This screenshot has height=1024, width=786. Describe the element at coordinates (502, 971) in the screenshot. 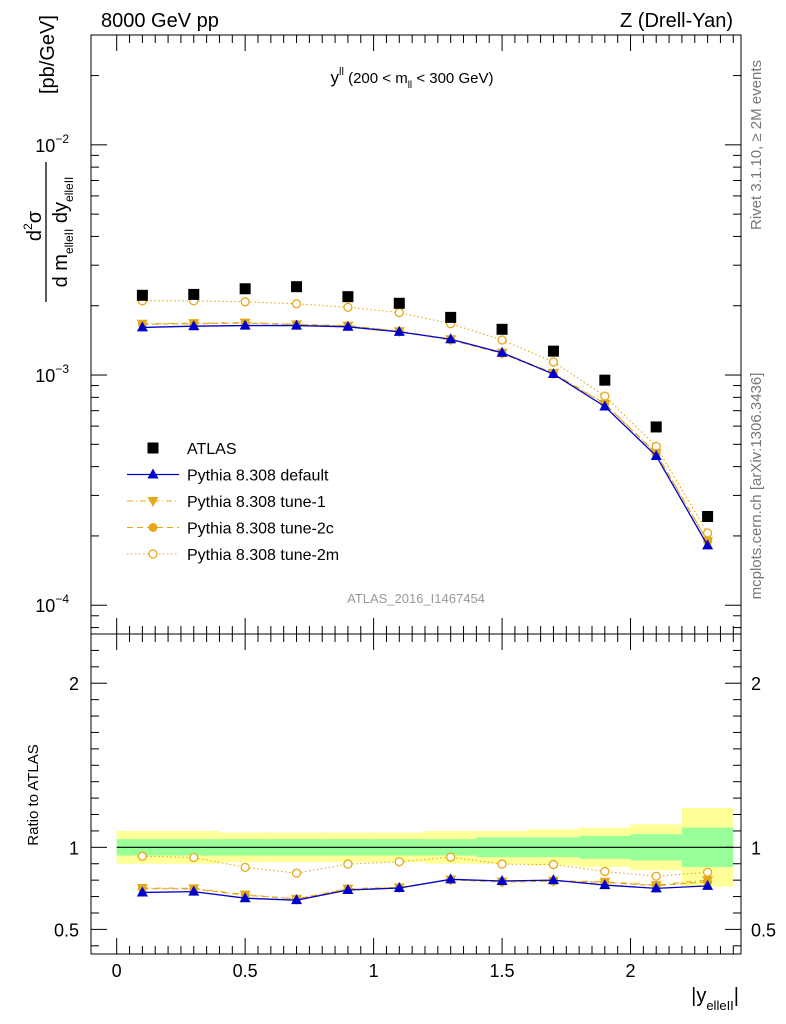

I see `x-tick-label: 1.5` at that location.